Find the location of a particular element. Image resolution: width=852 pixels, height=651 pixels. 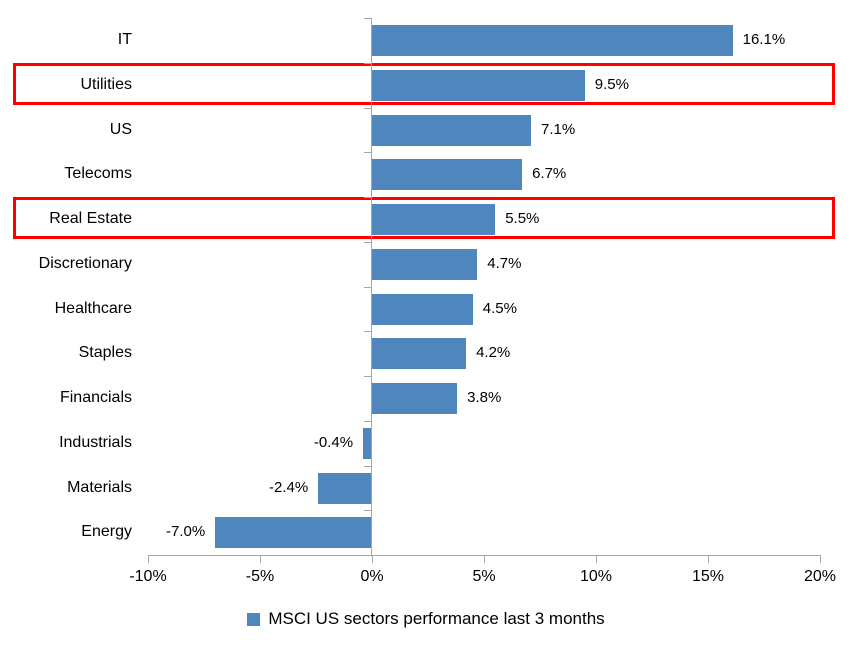

value-label: 7.1% is located at coordinates (558, 129).